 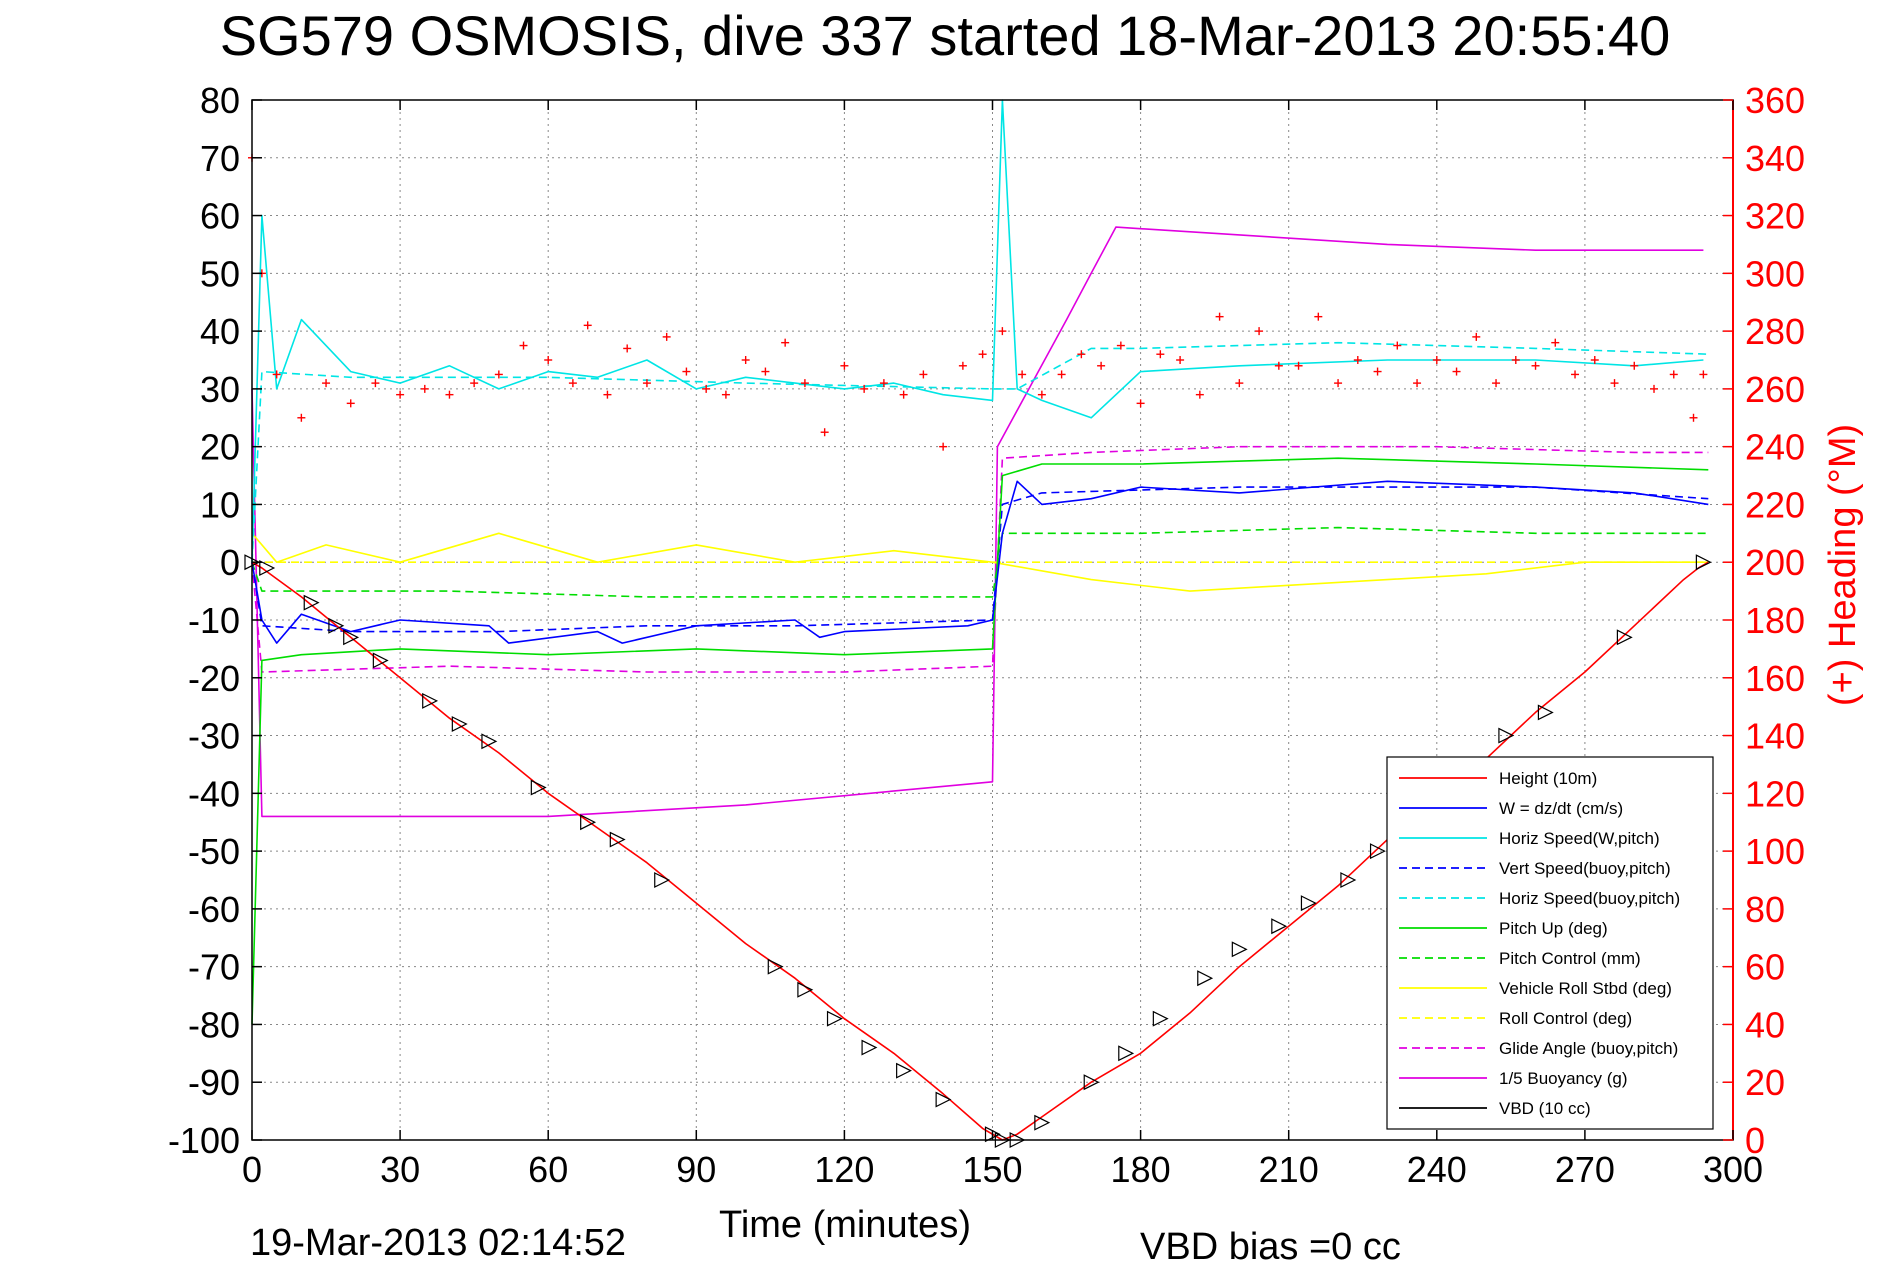 What do you see at coordinates (1775, 389) in the screenshot?
I see `y2-tick-label: 260` at bounding box center [1775, 389].